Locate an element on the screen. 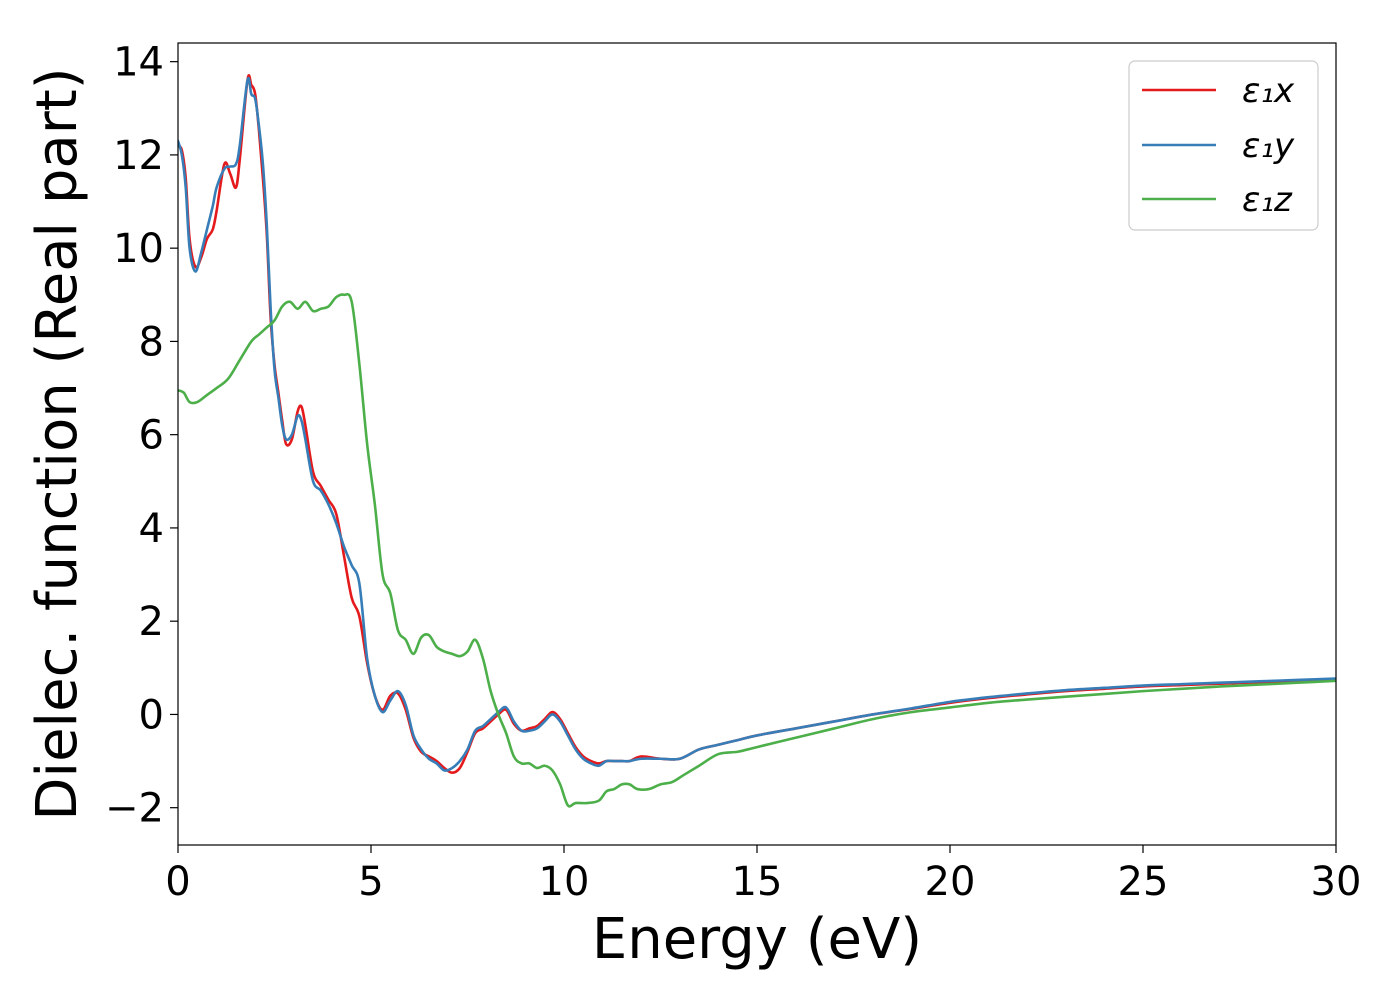 This screenshot has width=1400, height=1000. y-tick-label: −2 is located at coordinates (134, 809).